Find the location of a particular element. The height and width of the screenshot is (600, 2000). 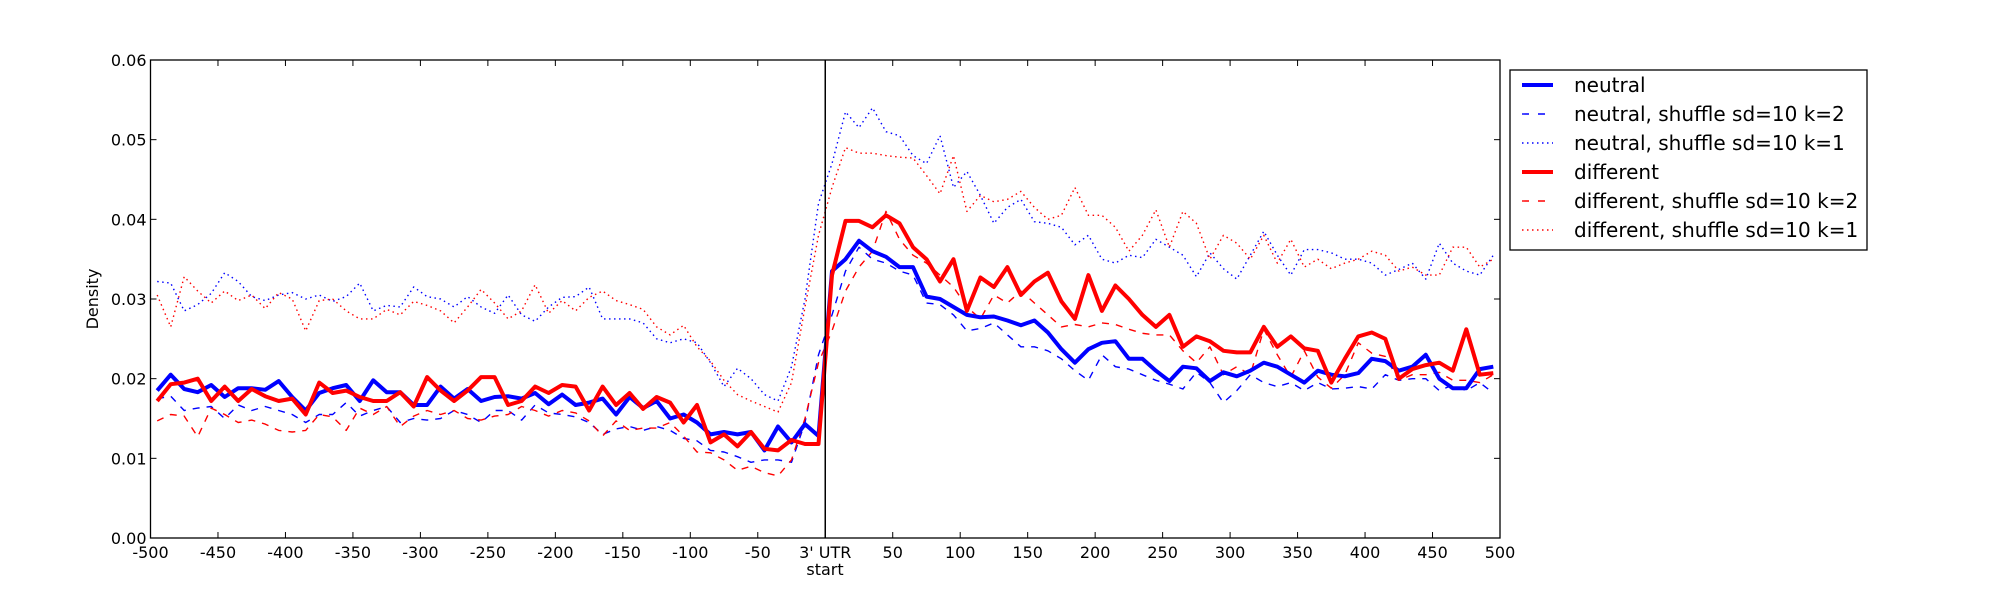

y-axis-label: Density is located at coordinates (92, 299).